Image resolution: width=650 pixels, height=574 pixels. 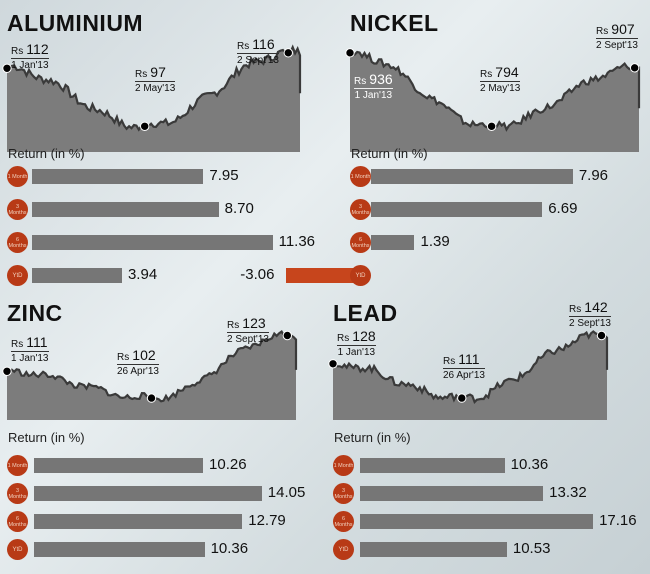 I want to click on return-value: 1.39, so click(x=435, y=241).